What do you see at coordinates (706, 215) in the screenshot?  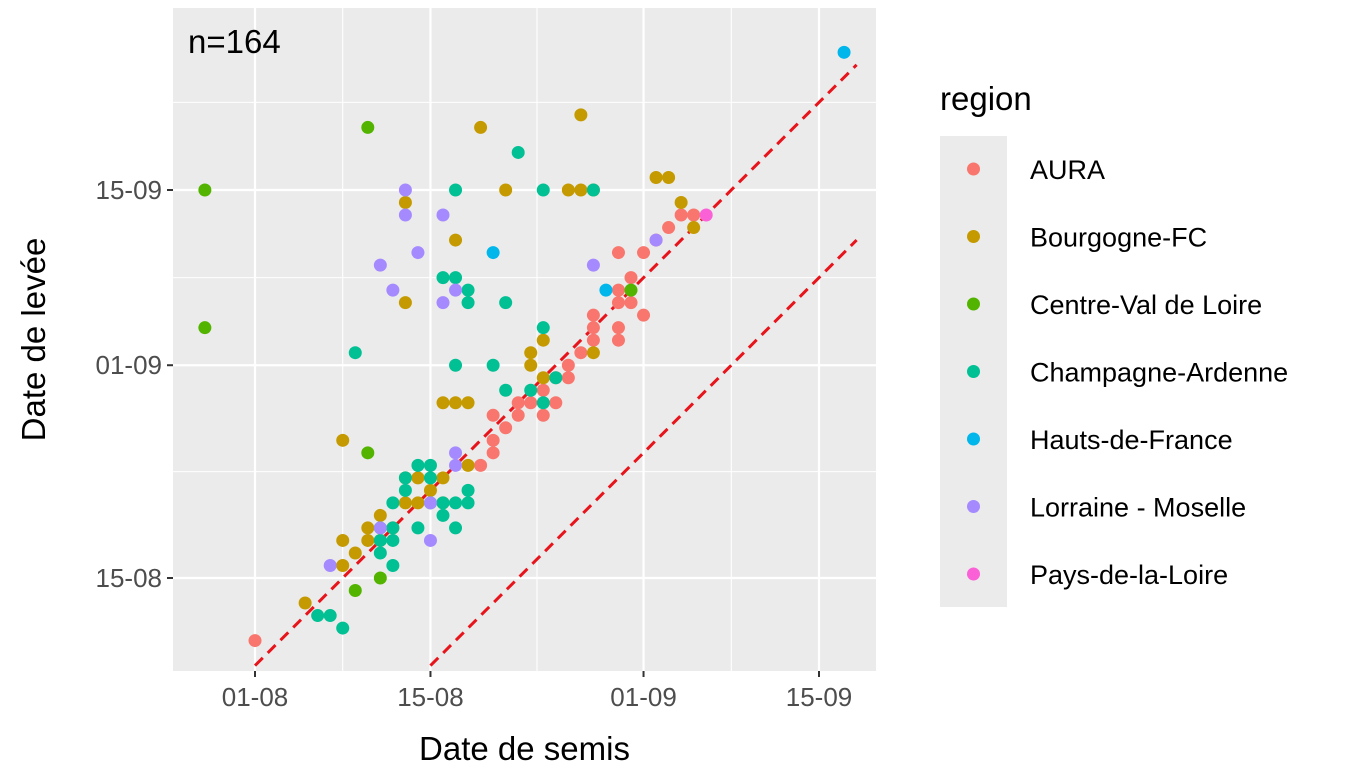 I see `point-pays-de-la-loire` at bounding box center [706, 215].